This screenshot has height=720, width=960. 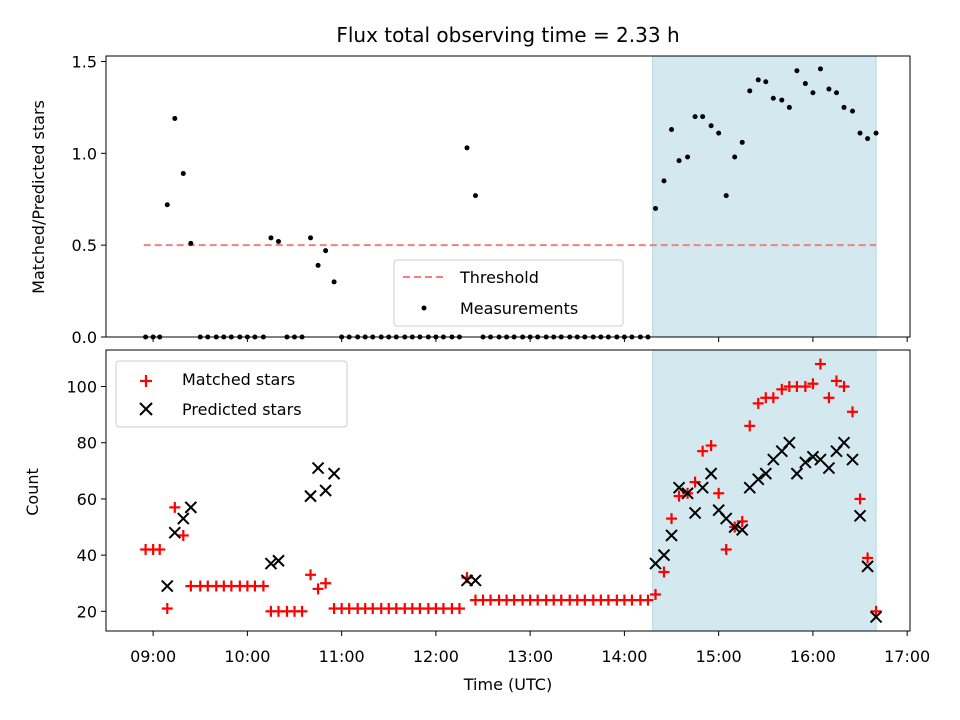 I want to click on bottom-y-tick-label: 60, so click(x=87, y=499).